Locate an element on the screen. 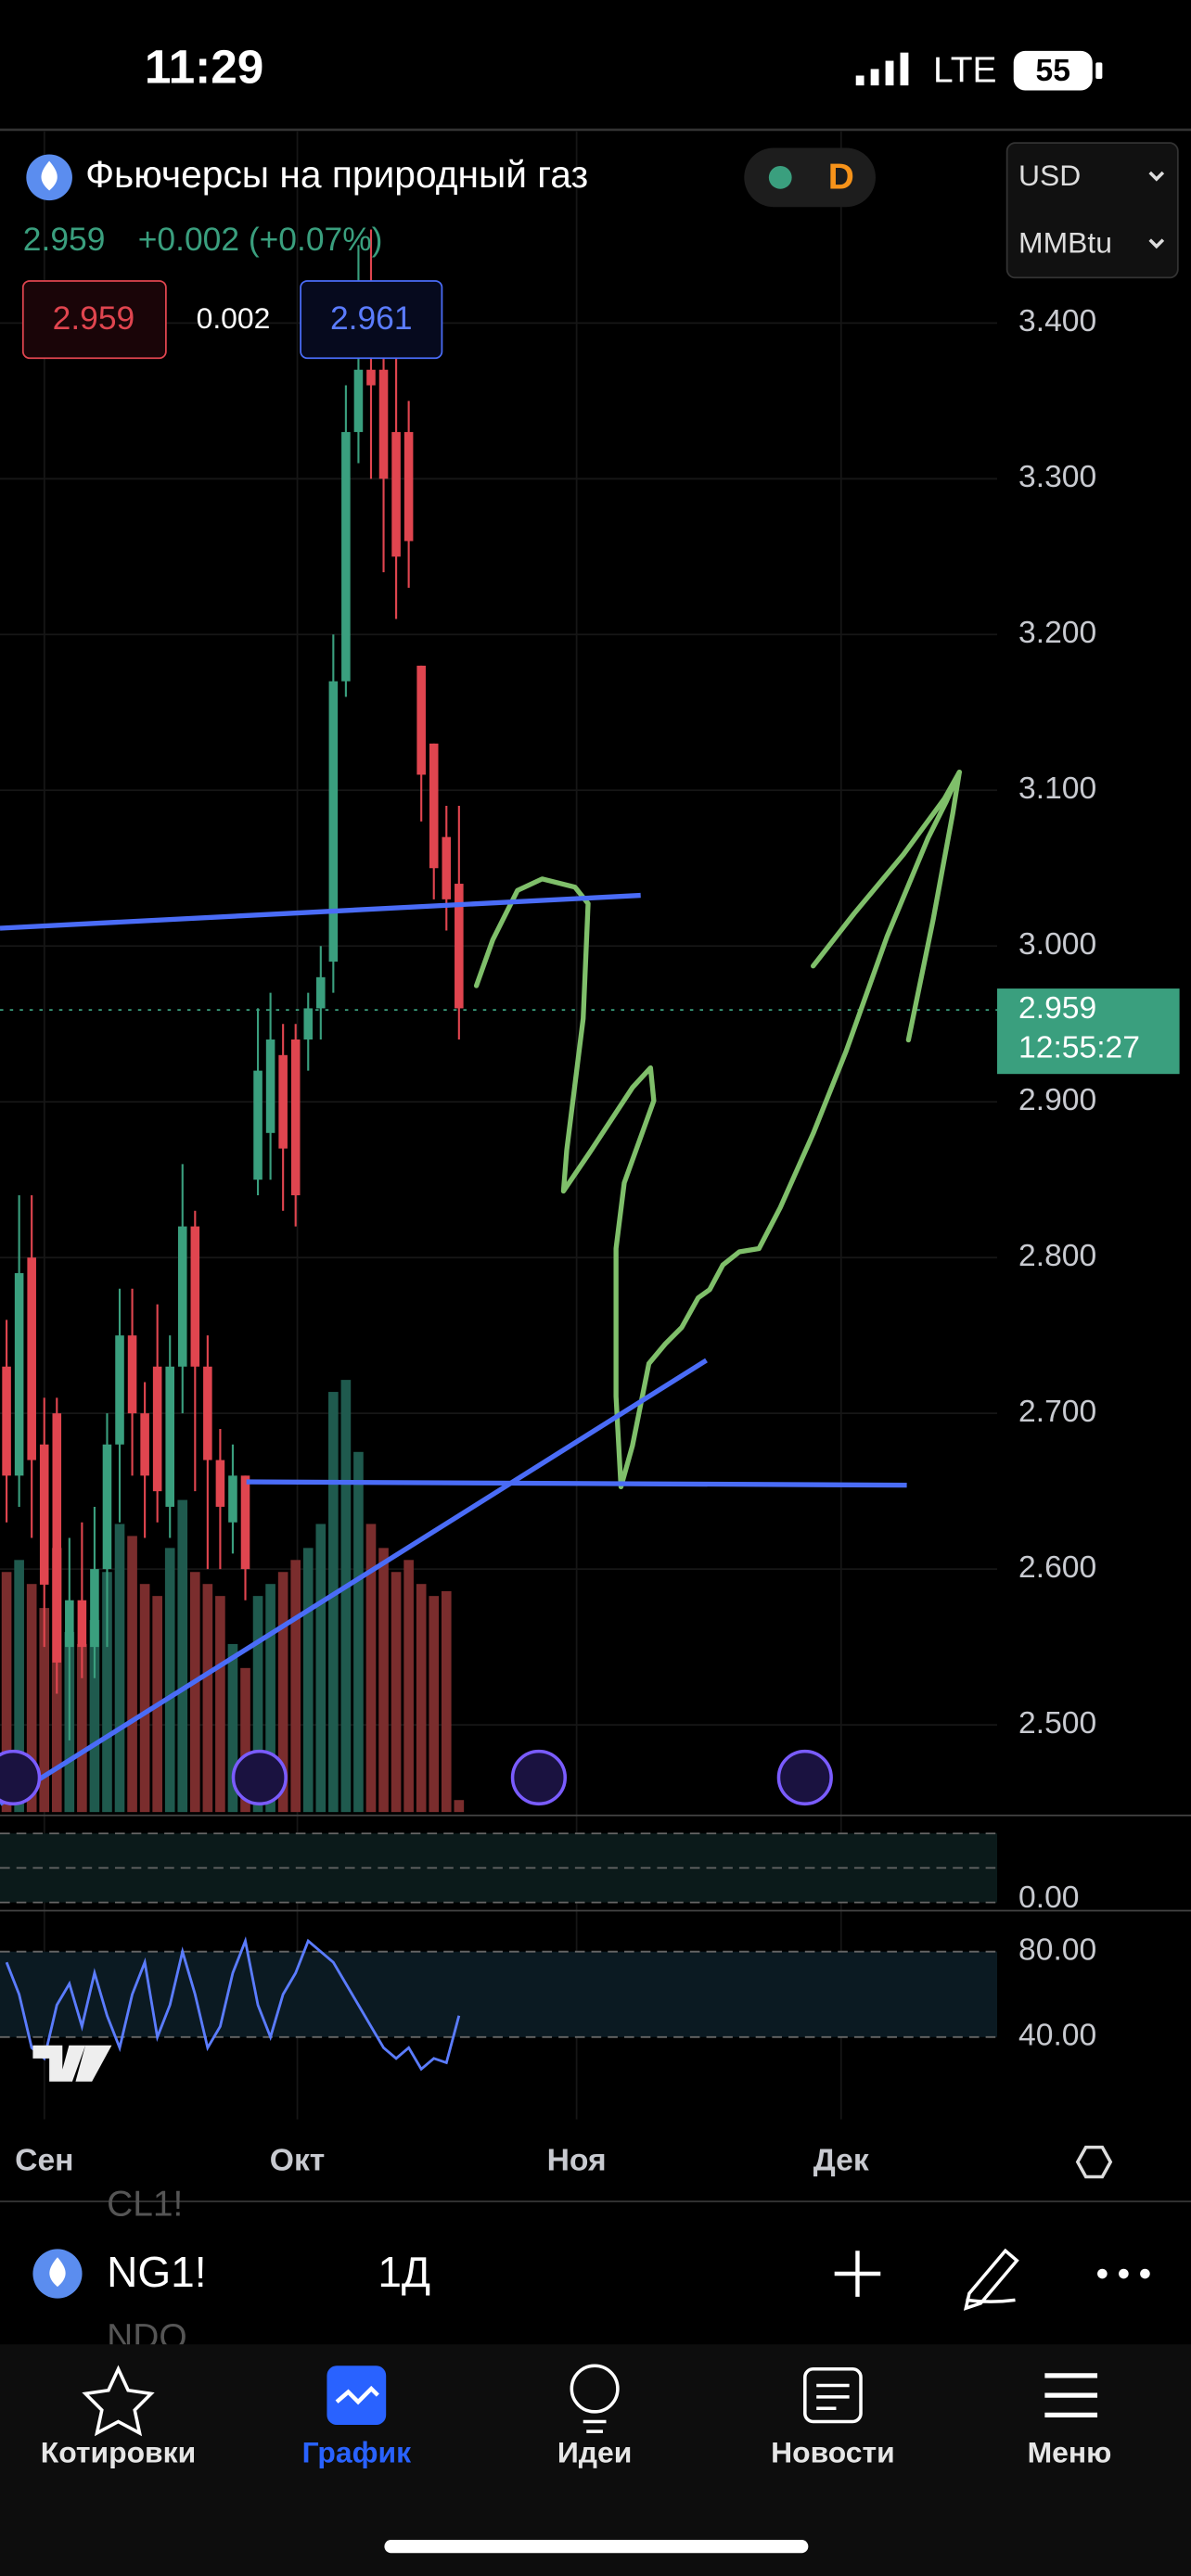 This screenshot has height=2576, width=1191. rsi-tick-label: 40.00 is located at coordinates (1057, 2036).